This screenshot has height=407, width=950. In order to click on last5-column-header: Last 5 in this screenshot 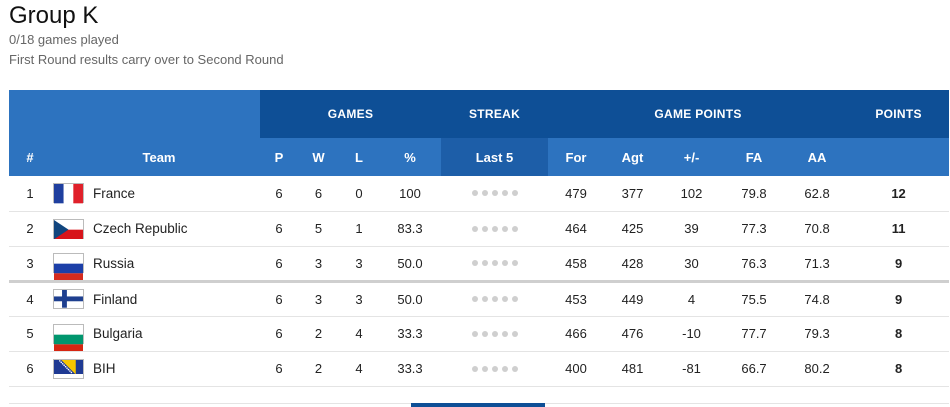, I will do `click(495, 157)`.